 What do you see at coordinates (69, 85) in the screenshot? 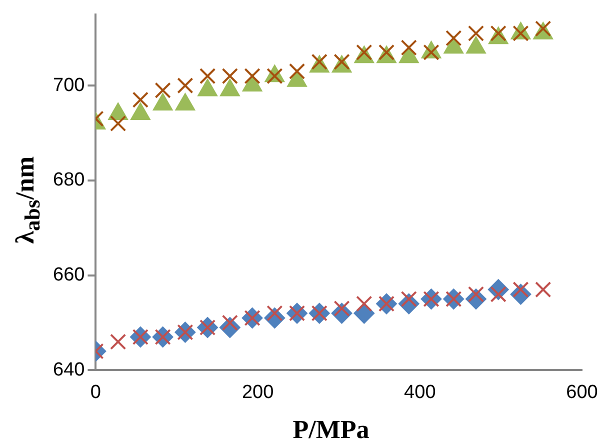
I see `y-tick-label: 700` at bounding box center [69, 85].